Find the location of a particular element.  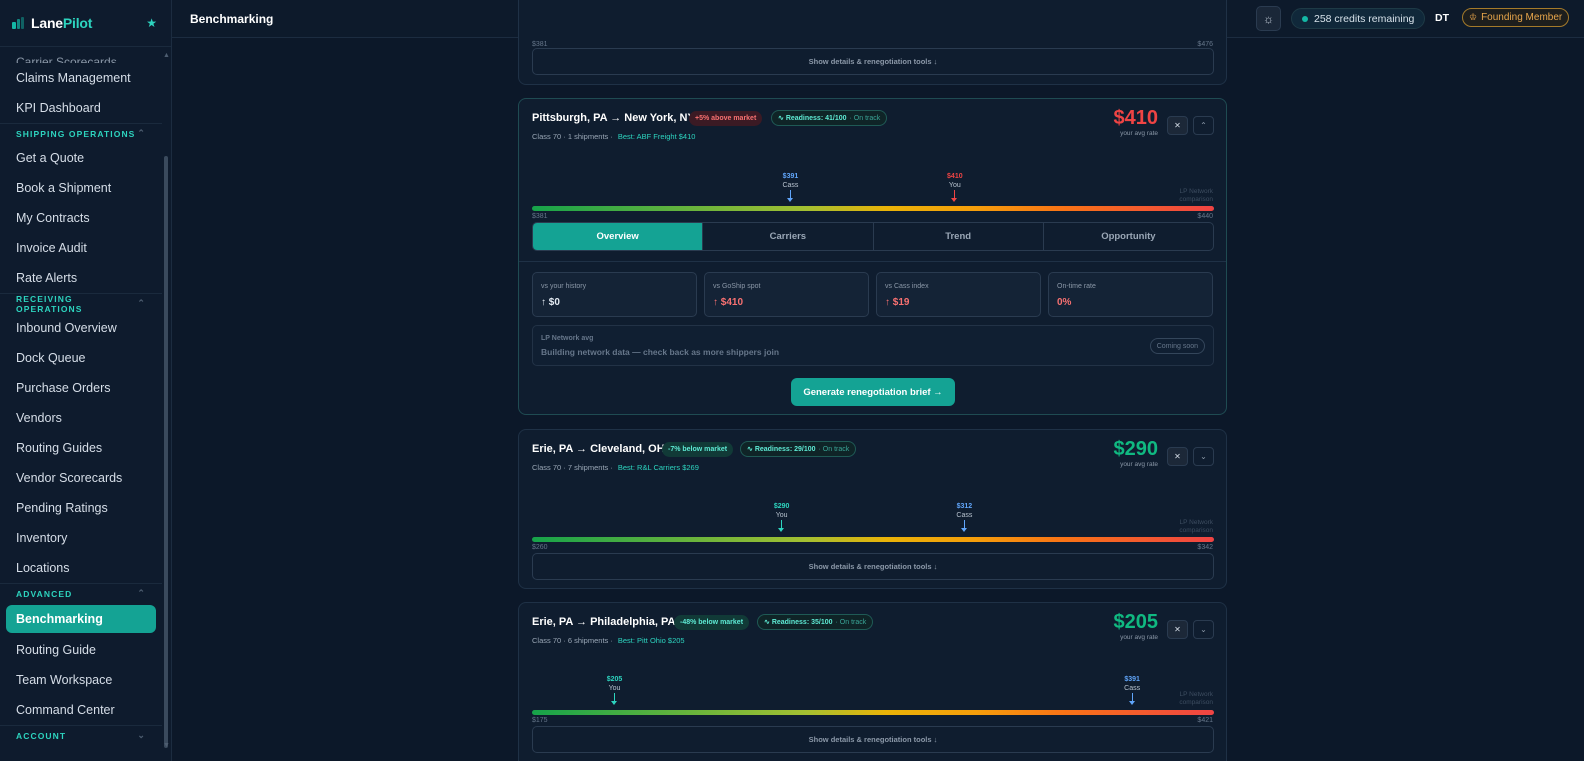

crown-icon: ♔ is located at coordinates (1473, 17).